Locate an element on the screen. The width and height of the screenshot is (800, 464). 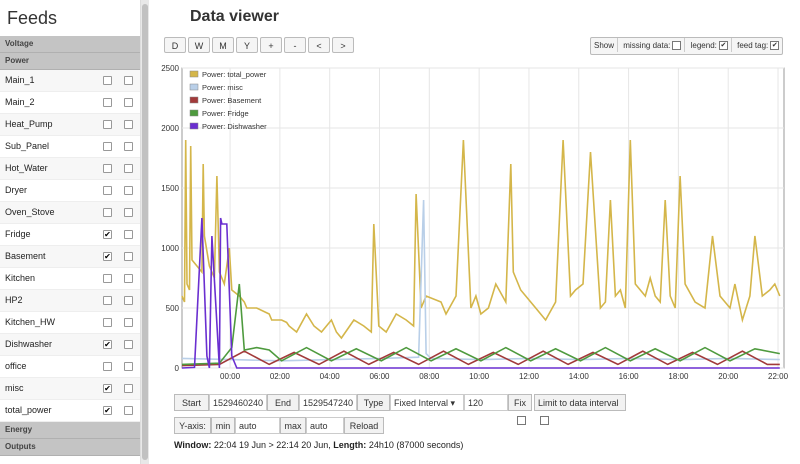
sidebar-scrollbar is located at coordinates (145, 232).